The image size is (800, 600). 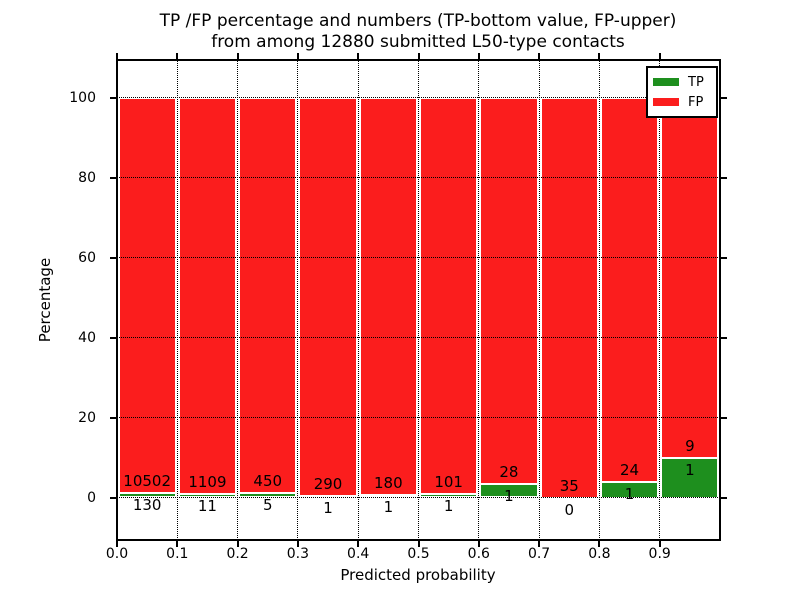 What do you see at coordinates (682, 82) in the screenshot?
I see `legend-item-tp: TP` at bounding box center [682, 82].